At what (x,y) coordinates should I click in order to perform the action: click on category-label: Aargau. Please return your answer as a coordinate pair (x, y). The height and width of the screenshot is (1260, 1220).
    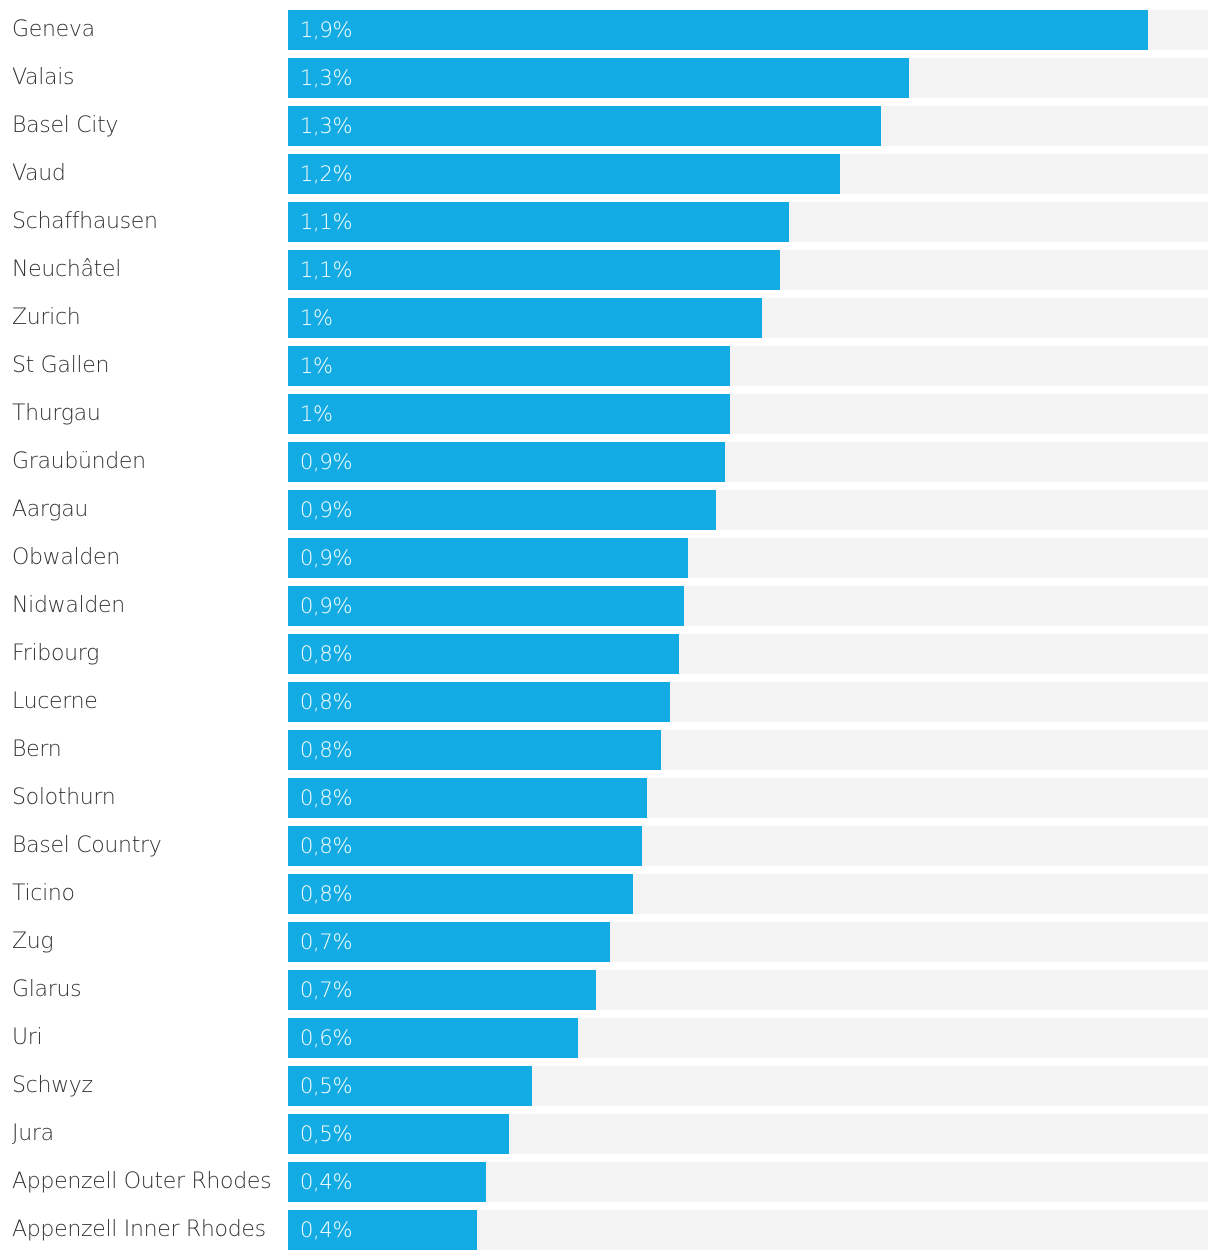
    Looking at the image, I should click on (50, 509).